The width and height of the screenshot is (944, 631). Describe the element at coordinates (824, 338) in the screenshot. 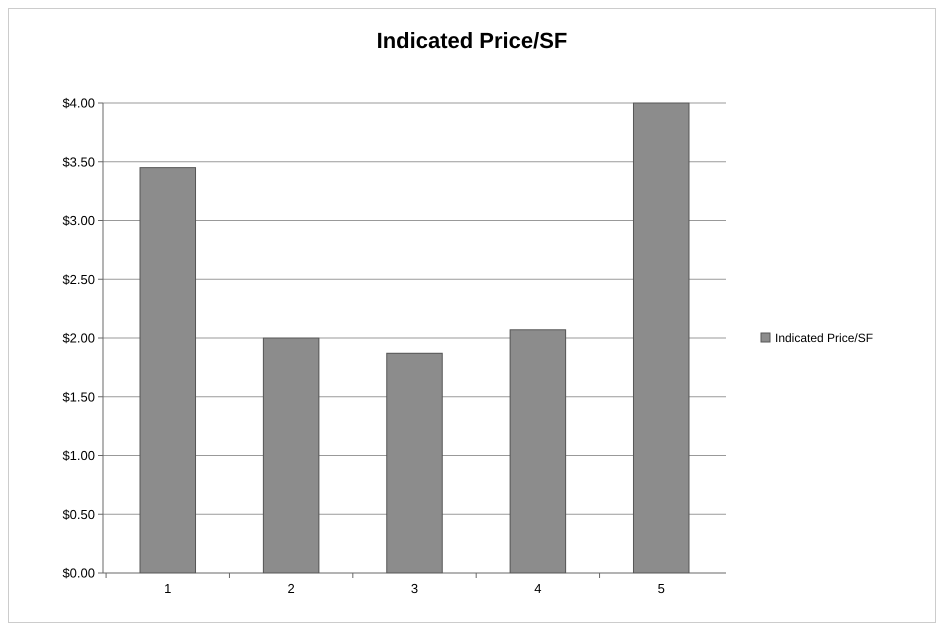

I see `legend-label: Indicated Price/SF` at that location.